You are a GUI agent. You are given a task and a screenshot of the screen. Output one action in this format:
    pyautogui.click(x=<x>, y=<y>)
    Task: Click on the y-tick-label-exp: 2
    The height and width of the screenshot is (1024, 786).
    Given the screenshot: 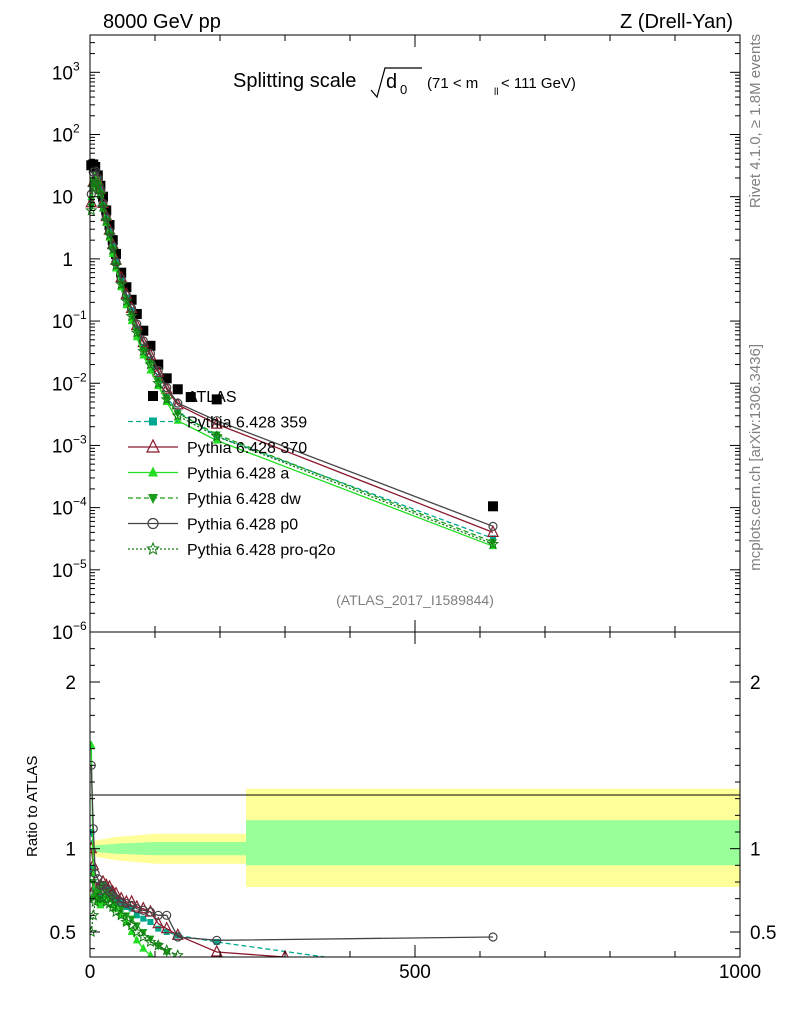 What is the action you would take?
    pyautogui.click(x=76, y=129)
    